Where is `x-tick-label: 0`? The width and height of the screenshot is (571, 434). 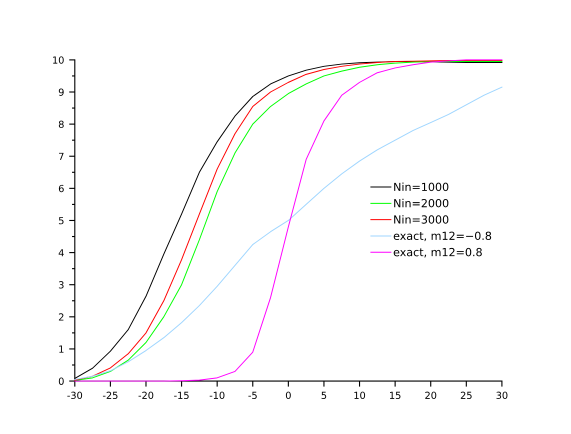
x-tick-label: 0 is located at coordinates (288, 395).